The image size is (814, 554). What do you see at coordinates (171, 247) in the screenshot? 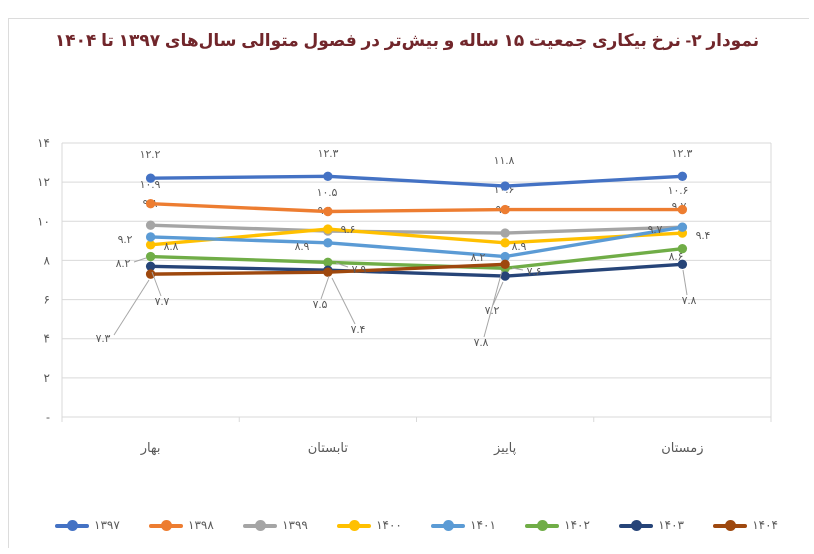
I see `data-label-1400: ۸.۸` at bounding box center [171, 247].